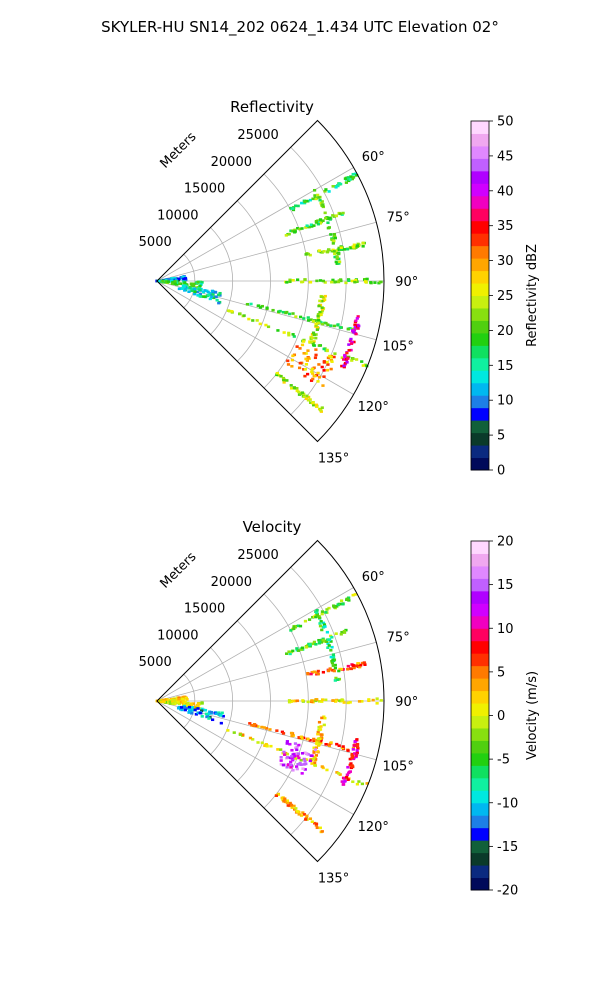 The width and height of the screenshot is (600, 1000). What do you see at coordinates (505, 401) in the screenshot?
I see `colorbar-tick-label: 10` at bounding box center [505, 401].